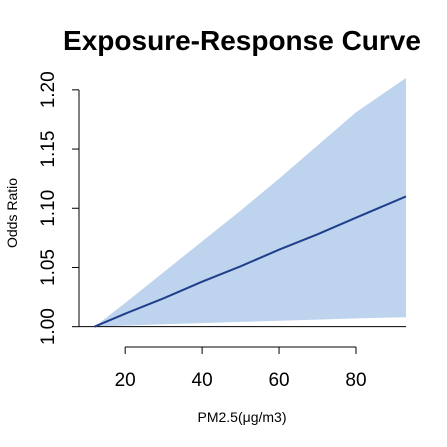 Image resolution: width=447 pixels, height=447 pixels. What do you see at coordinates (48, 89) in the screenshot?
I see `y-tick-label: 1.20` at bounding box center [48, 89].